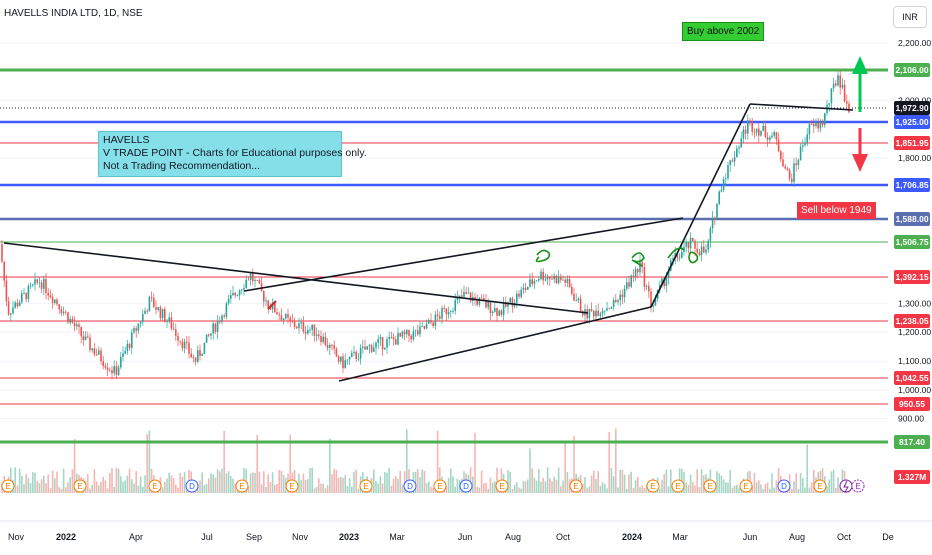  I want to click on price-tag-label: 817.40, so click(912, 442).